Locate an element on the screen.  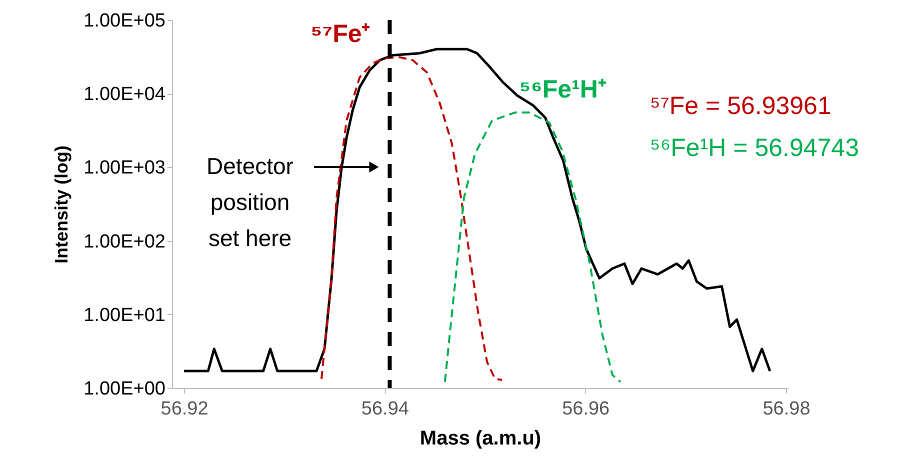
x-tick-label: 56.94 is located at coordinates (385, 409).